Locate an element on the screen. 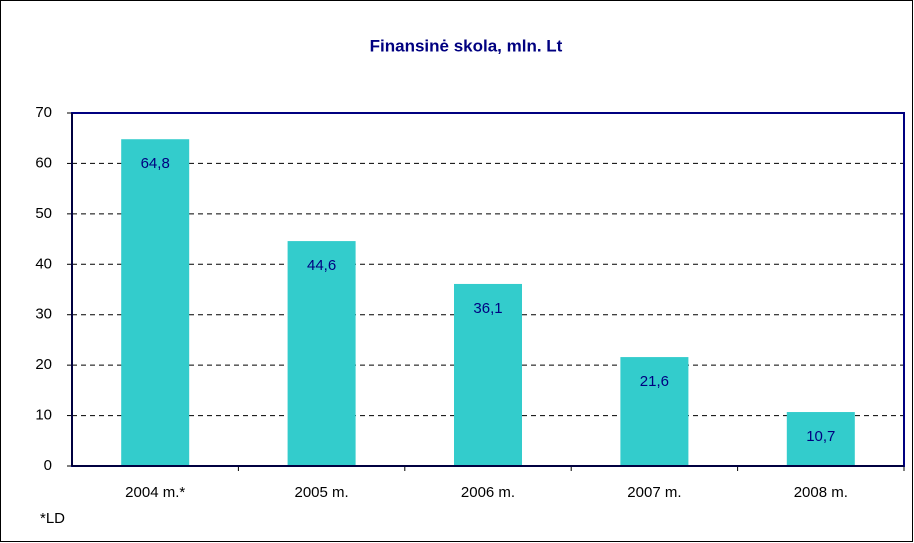 Image resolution: width=914 pixels, height=543 pixels. x-tick-label: 2008 m. is located at coordinates (821, 492).